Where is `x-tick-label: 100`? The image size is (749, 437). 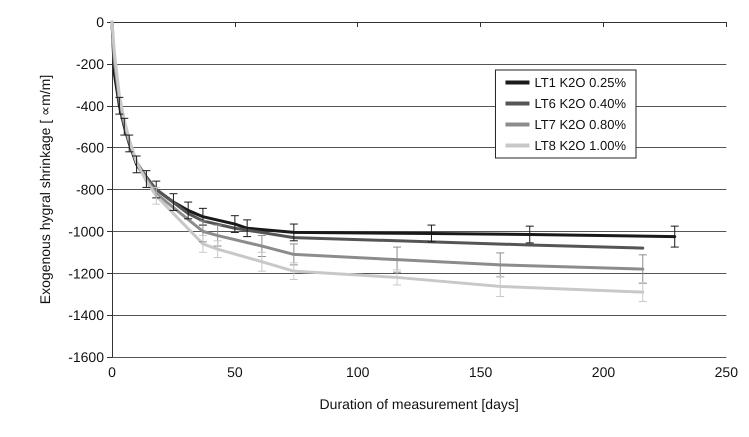
x-tick-label: 100 is located at coordinates (358, 372).